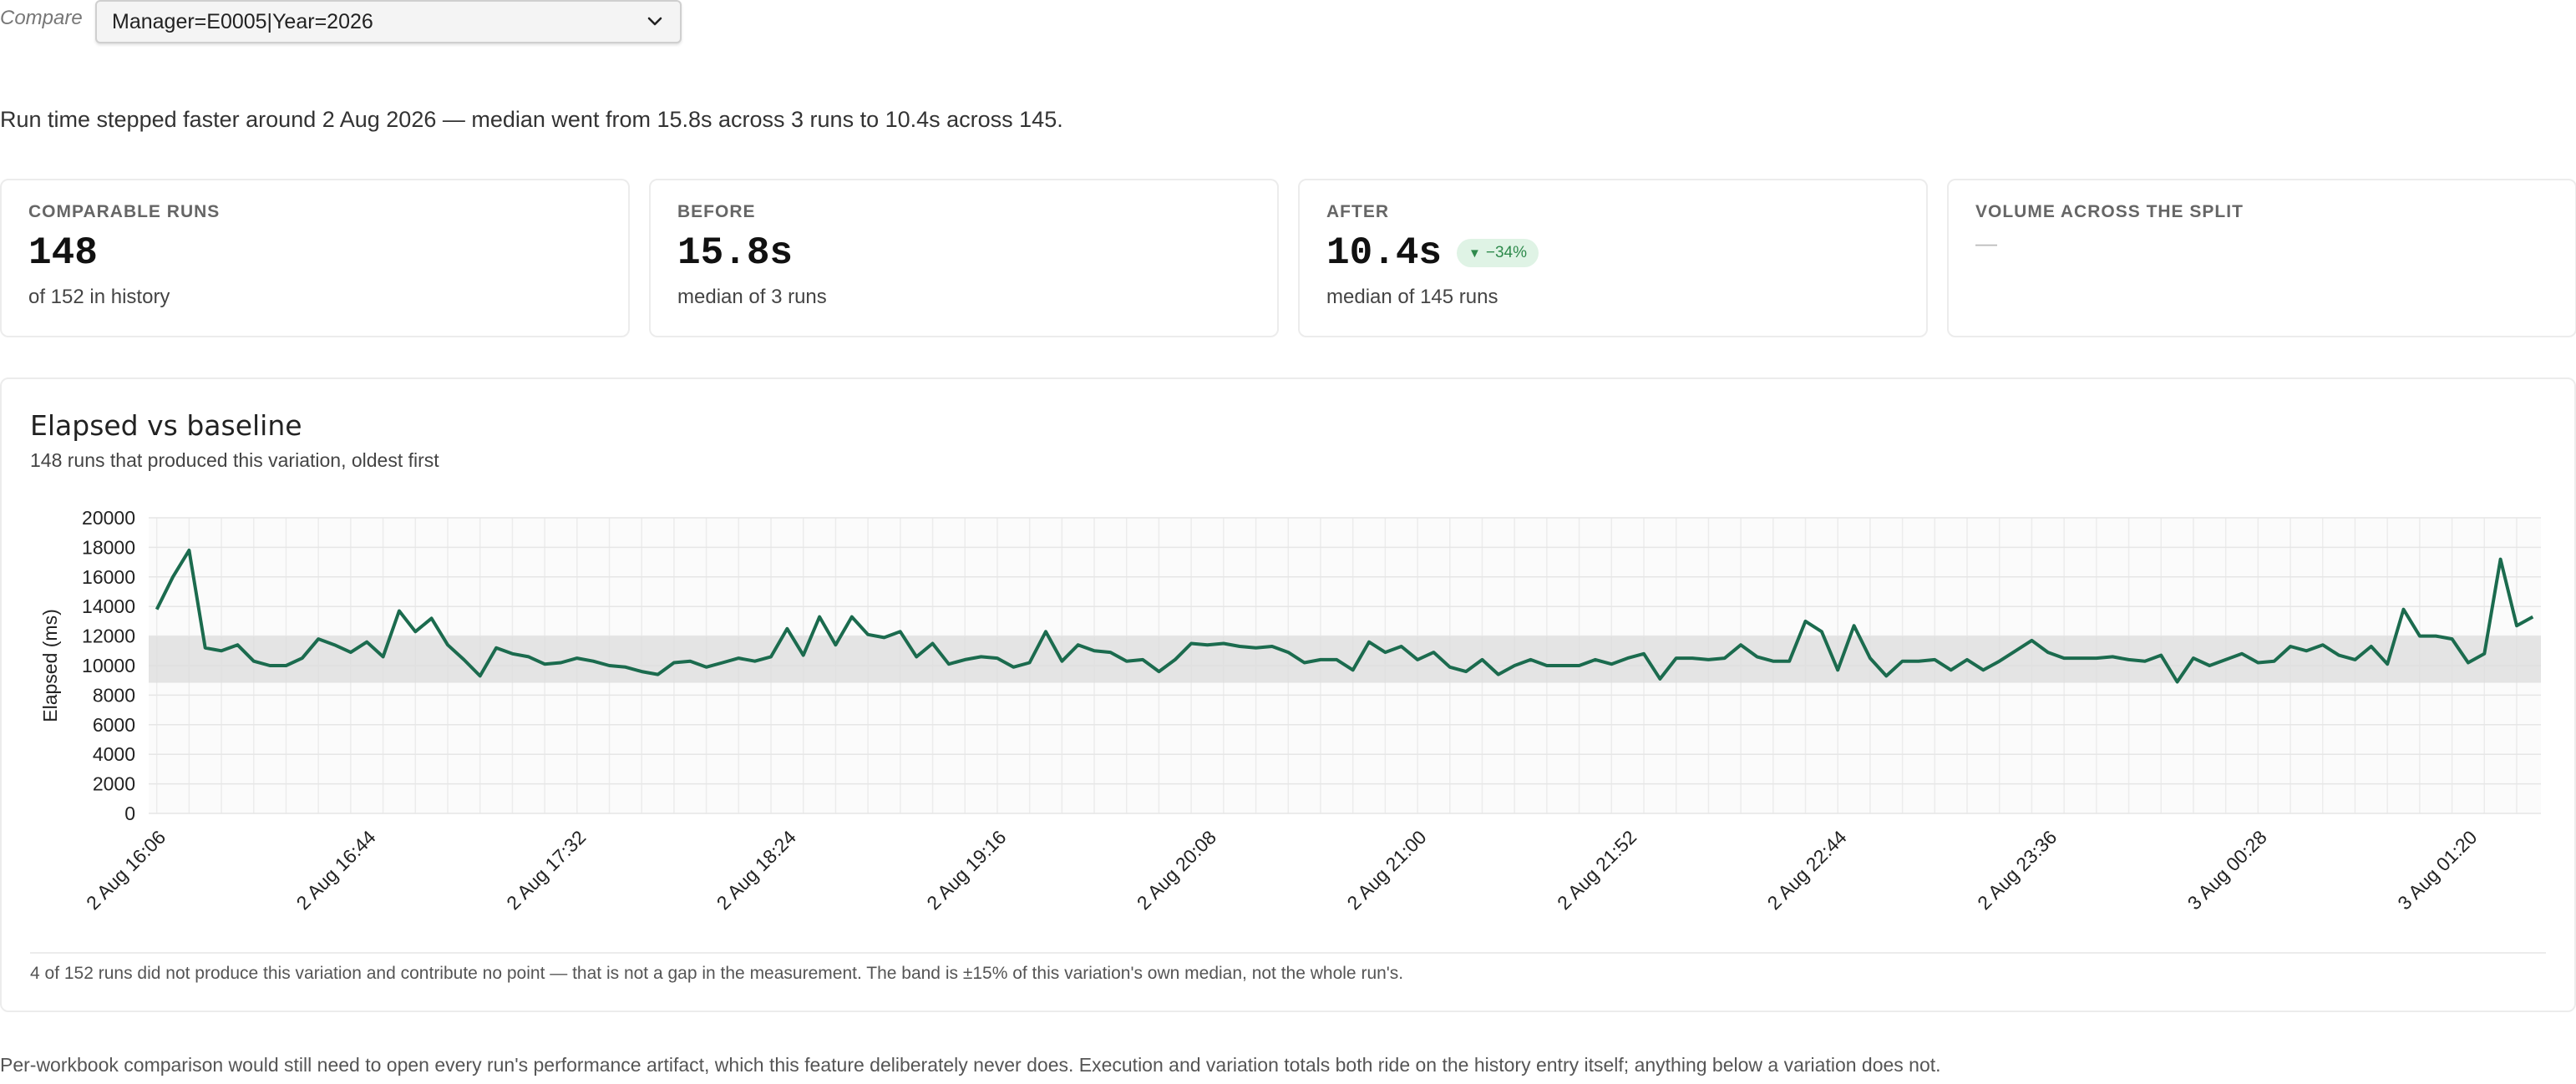 This screenshot has width=2576, height=1084. What do you see at coordinates (1596, 870) in the screenshot?
I see `x-tick-label: 2 Aug 21:52` at bounding box center [1596, 870].